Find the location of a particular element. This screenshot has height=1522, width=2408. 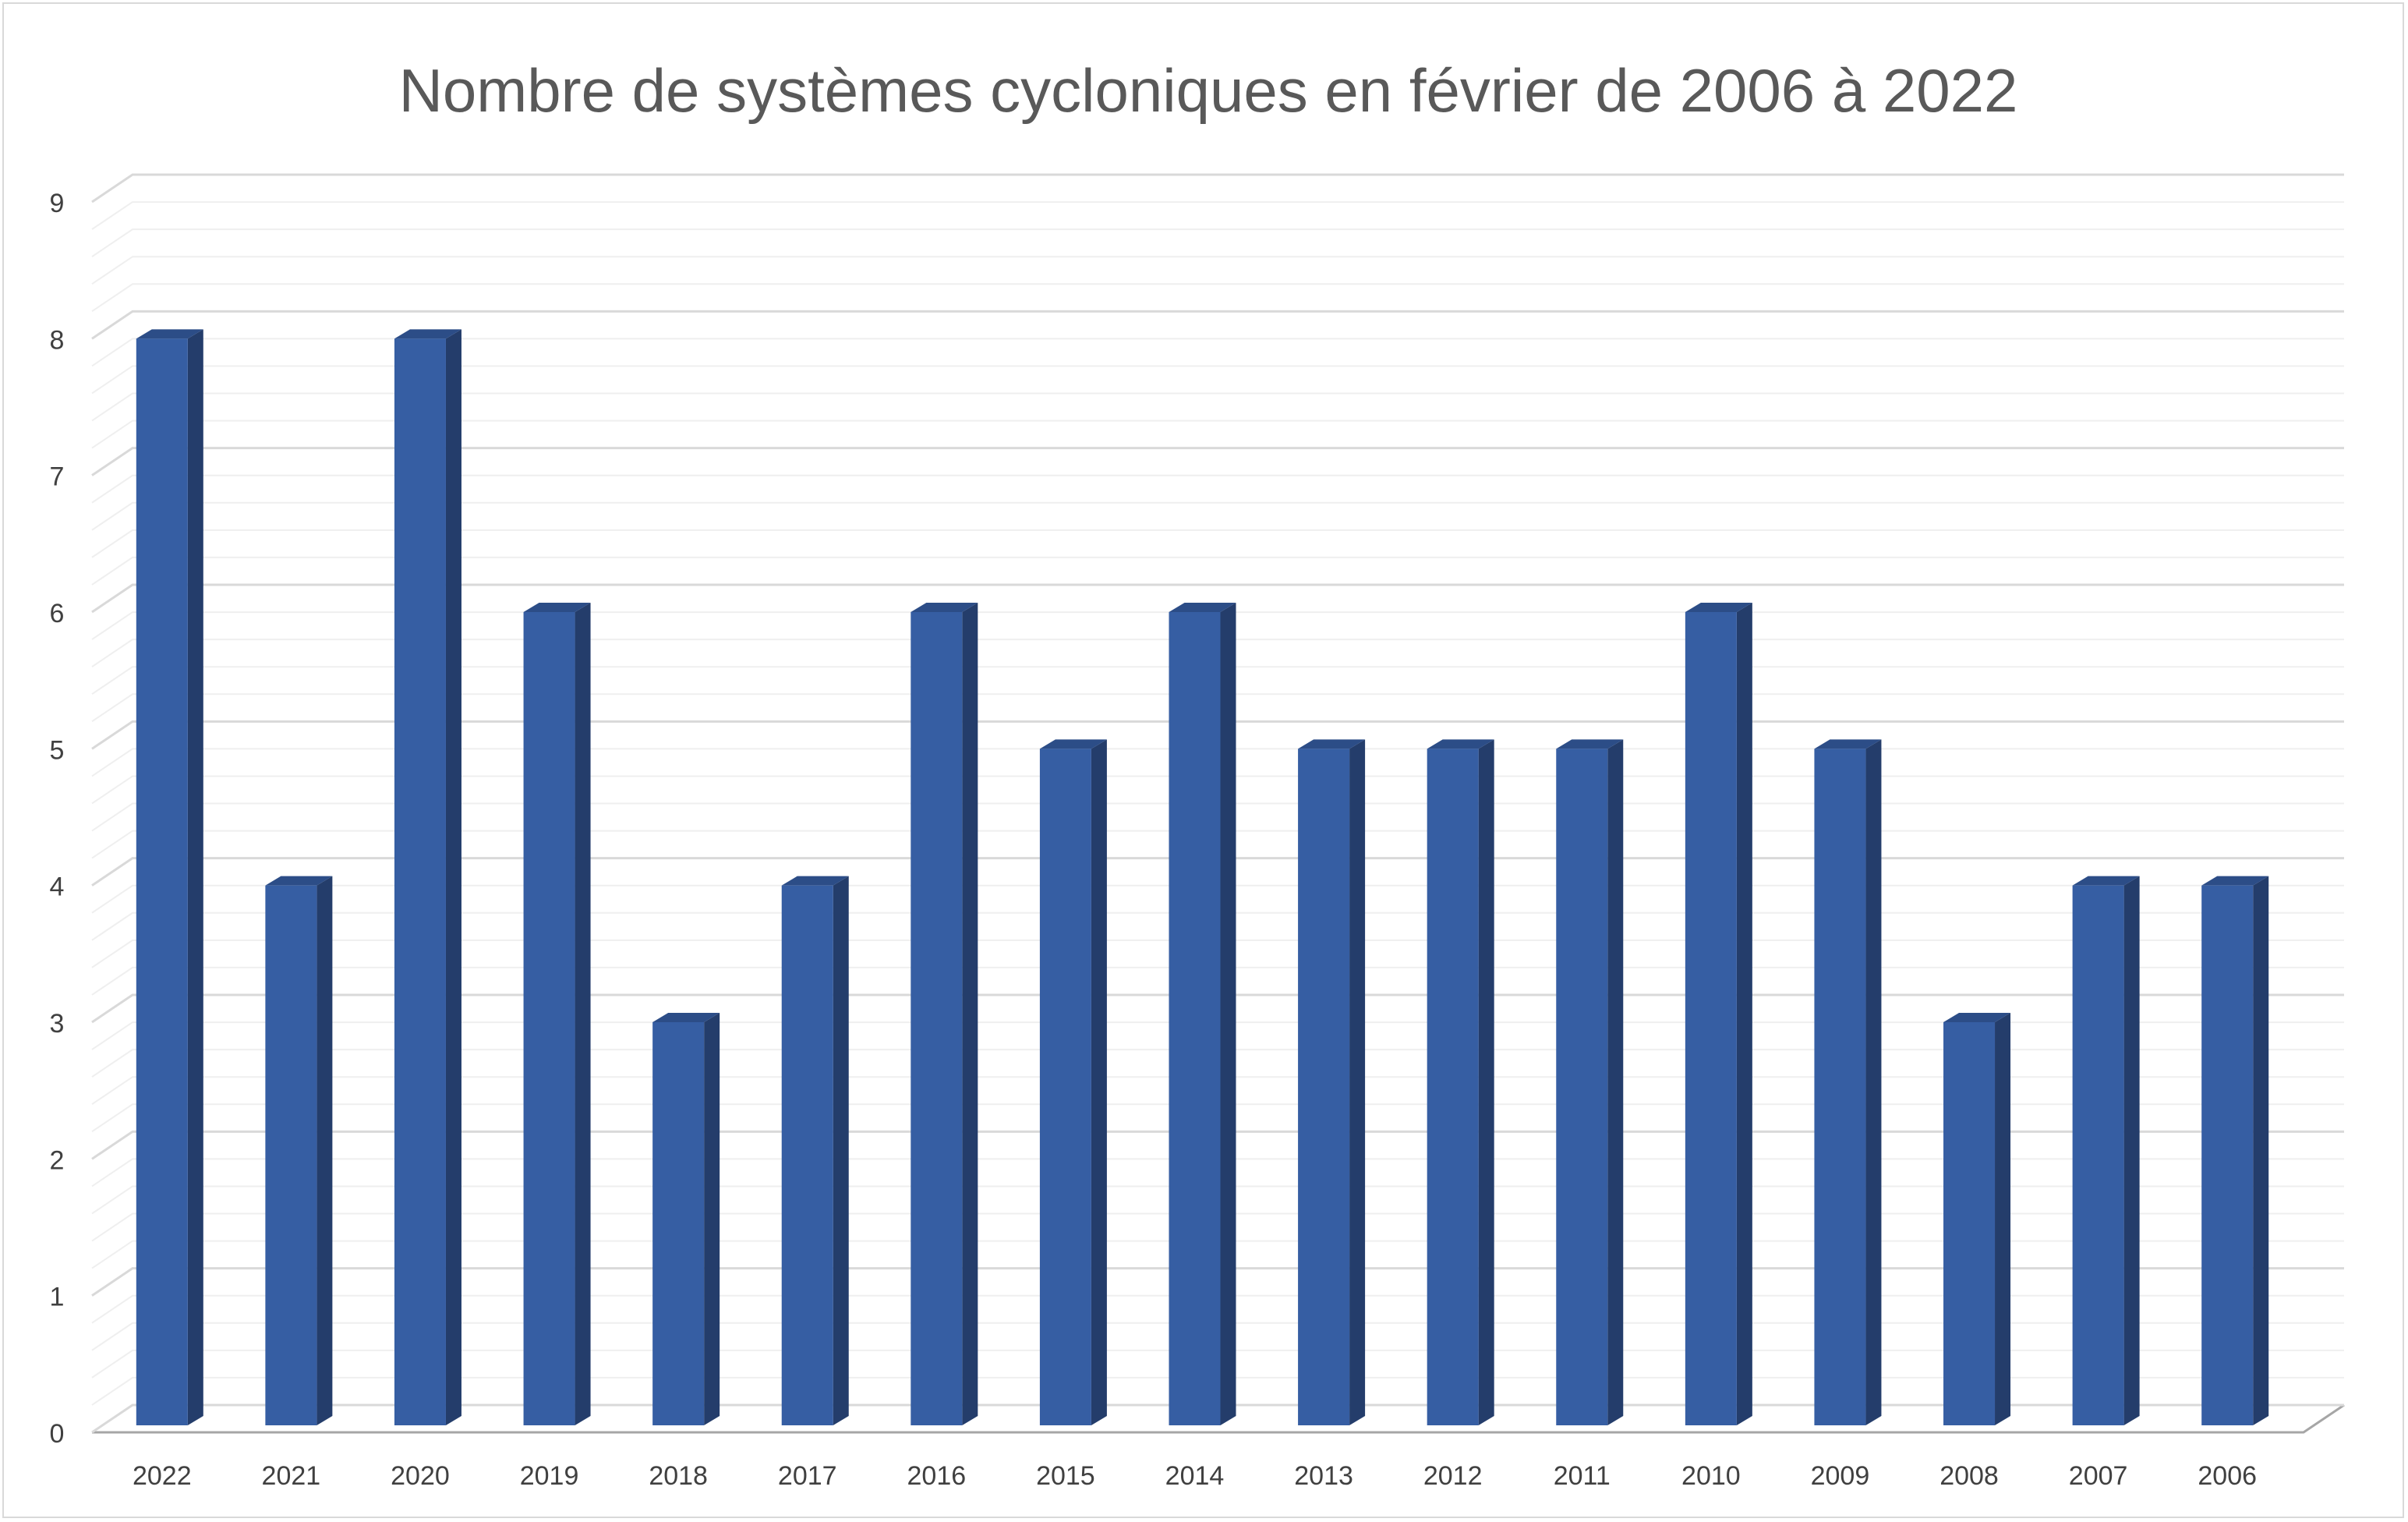

bar-2011 is located at coordinates (1590, 1082).